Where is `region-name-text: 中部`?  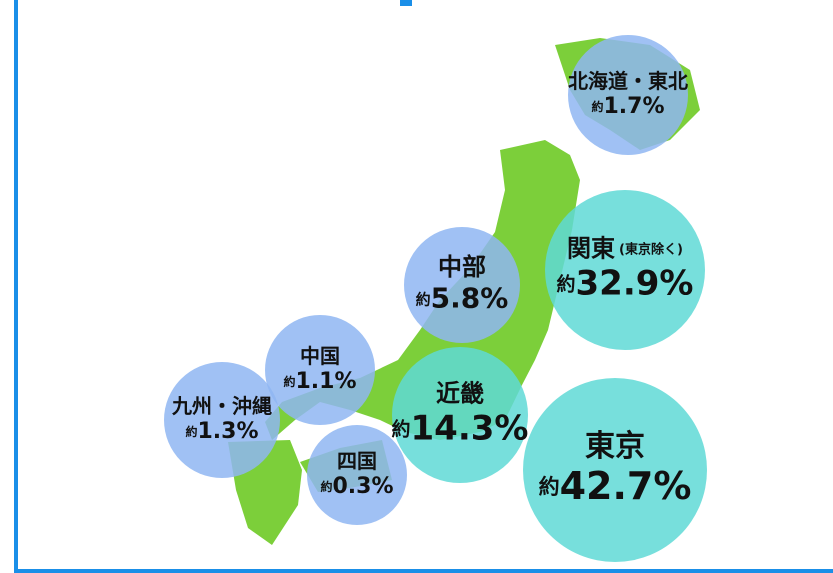 region-name-text: 中部 is located at coordinates (462, 267).